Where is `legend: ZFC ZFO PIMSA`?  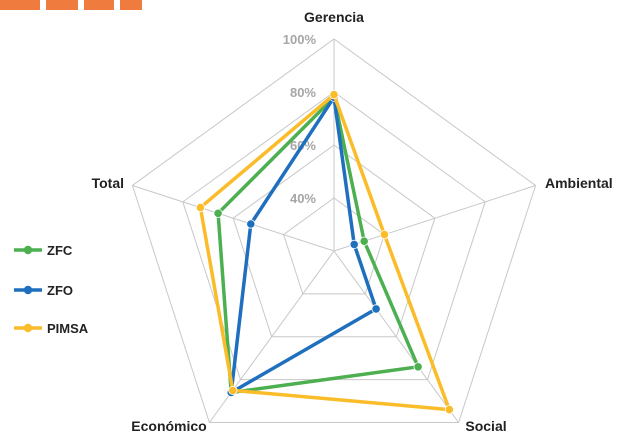 legend: ZFC ZFO PIMSA is located at coordinates (51, 289).